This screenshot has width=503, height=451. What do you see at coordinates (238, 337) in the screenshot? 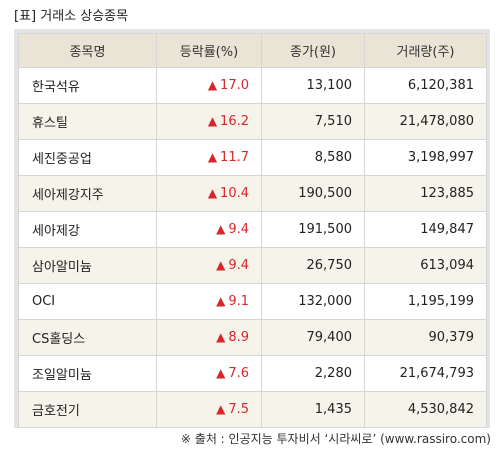
I see `change-rate: 8.9` at bounding box center [238, 337].